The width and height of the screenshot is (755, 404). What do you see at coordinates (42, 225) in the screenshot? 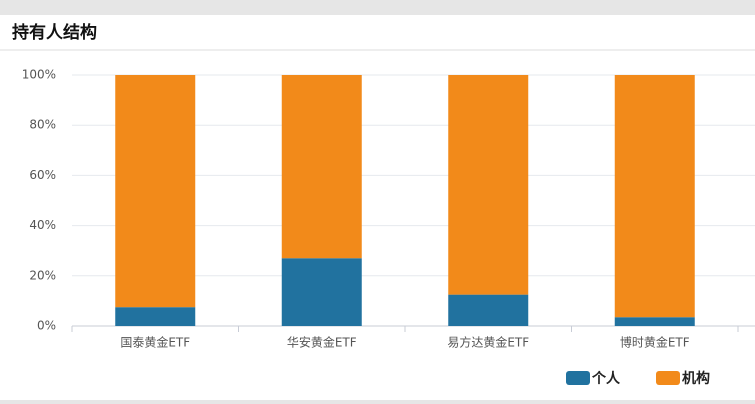
I see `y-tick-label: 40%` at bounding box center [42, 225].